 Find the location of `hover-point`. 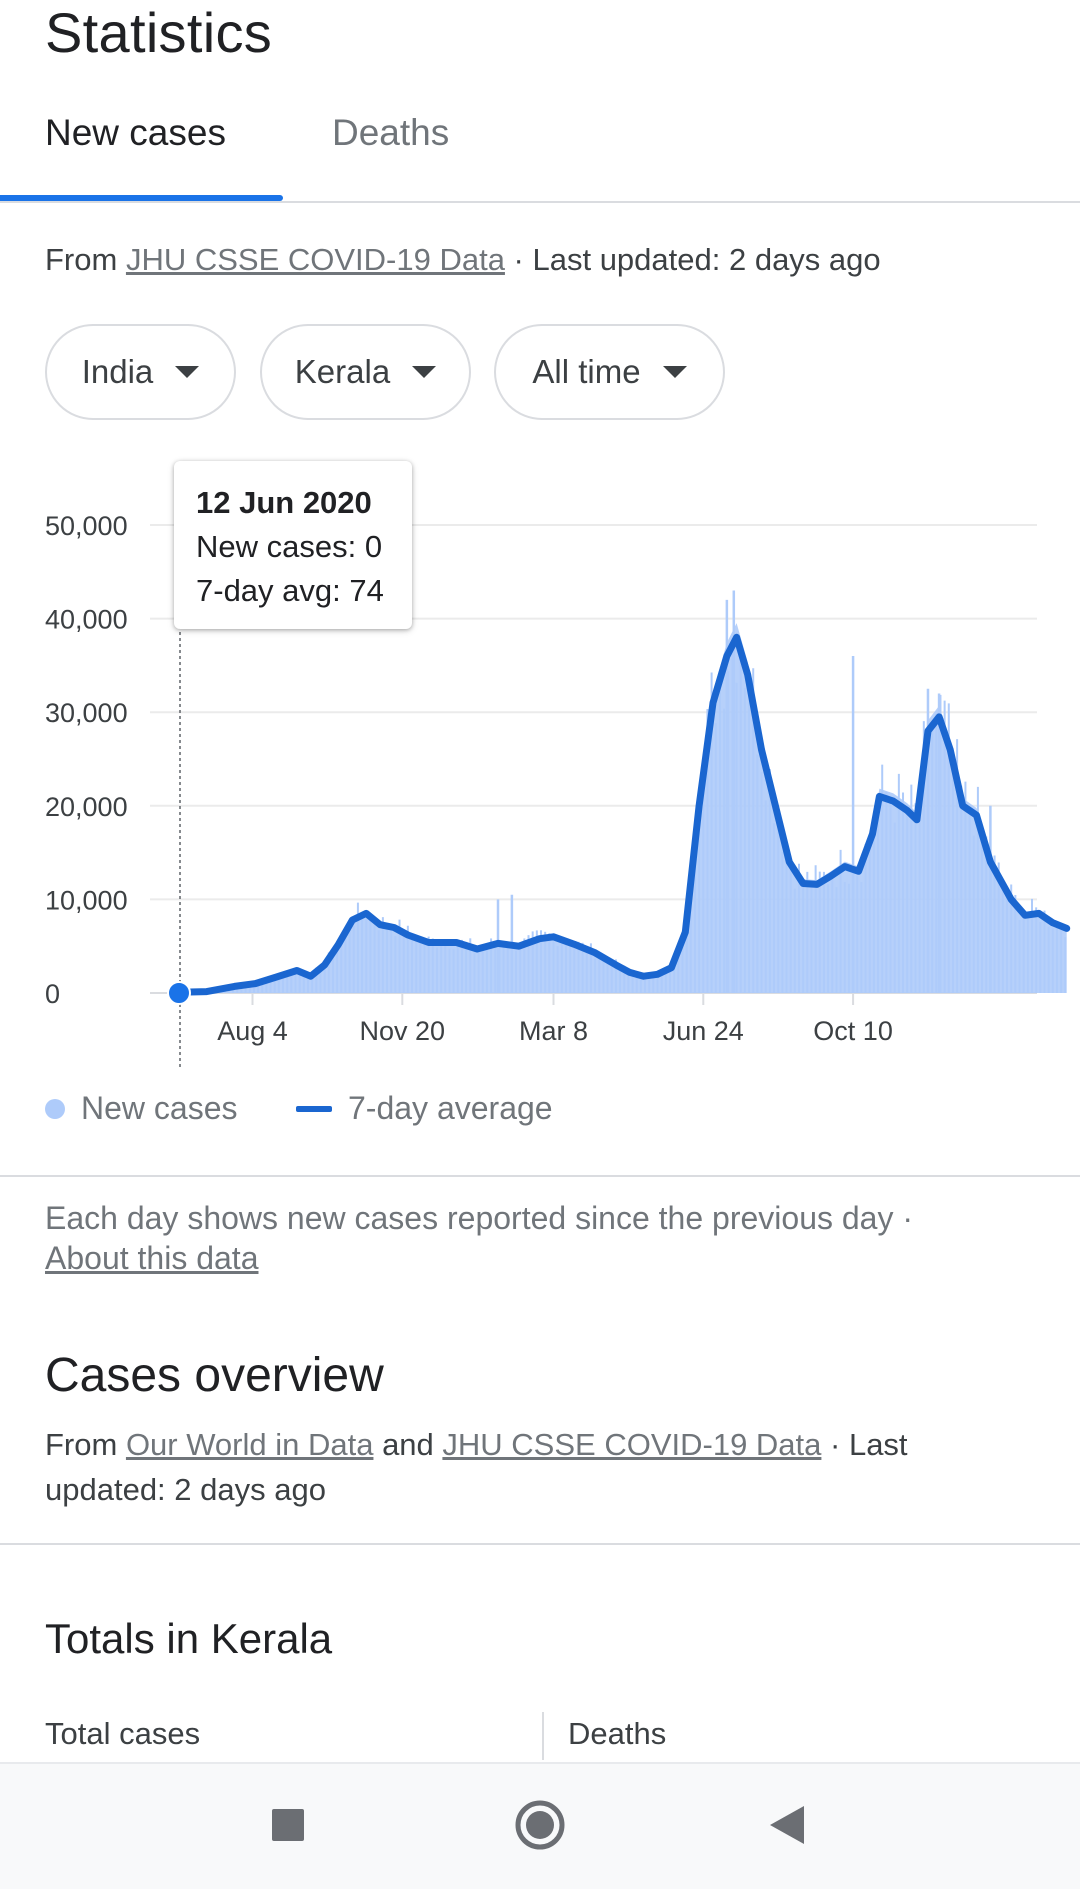

hover-point is located at coordinates (179, 993).